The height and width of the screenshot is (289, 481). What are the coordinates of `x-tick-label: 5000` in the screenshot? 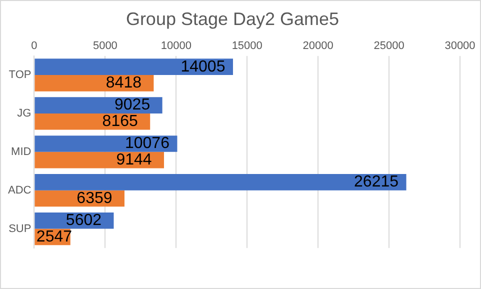 It's located at (105, 46).